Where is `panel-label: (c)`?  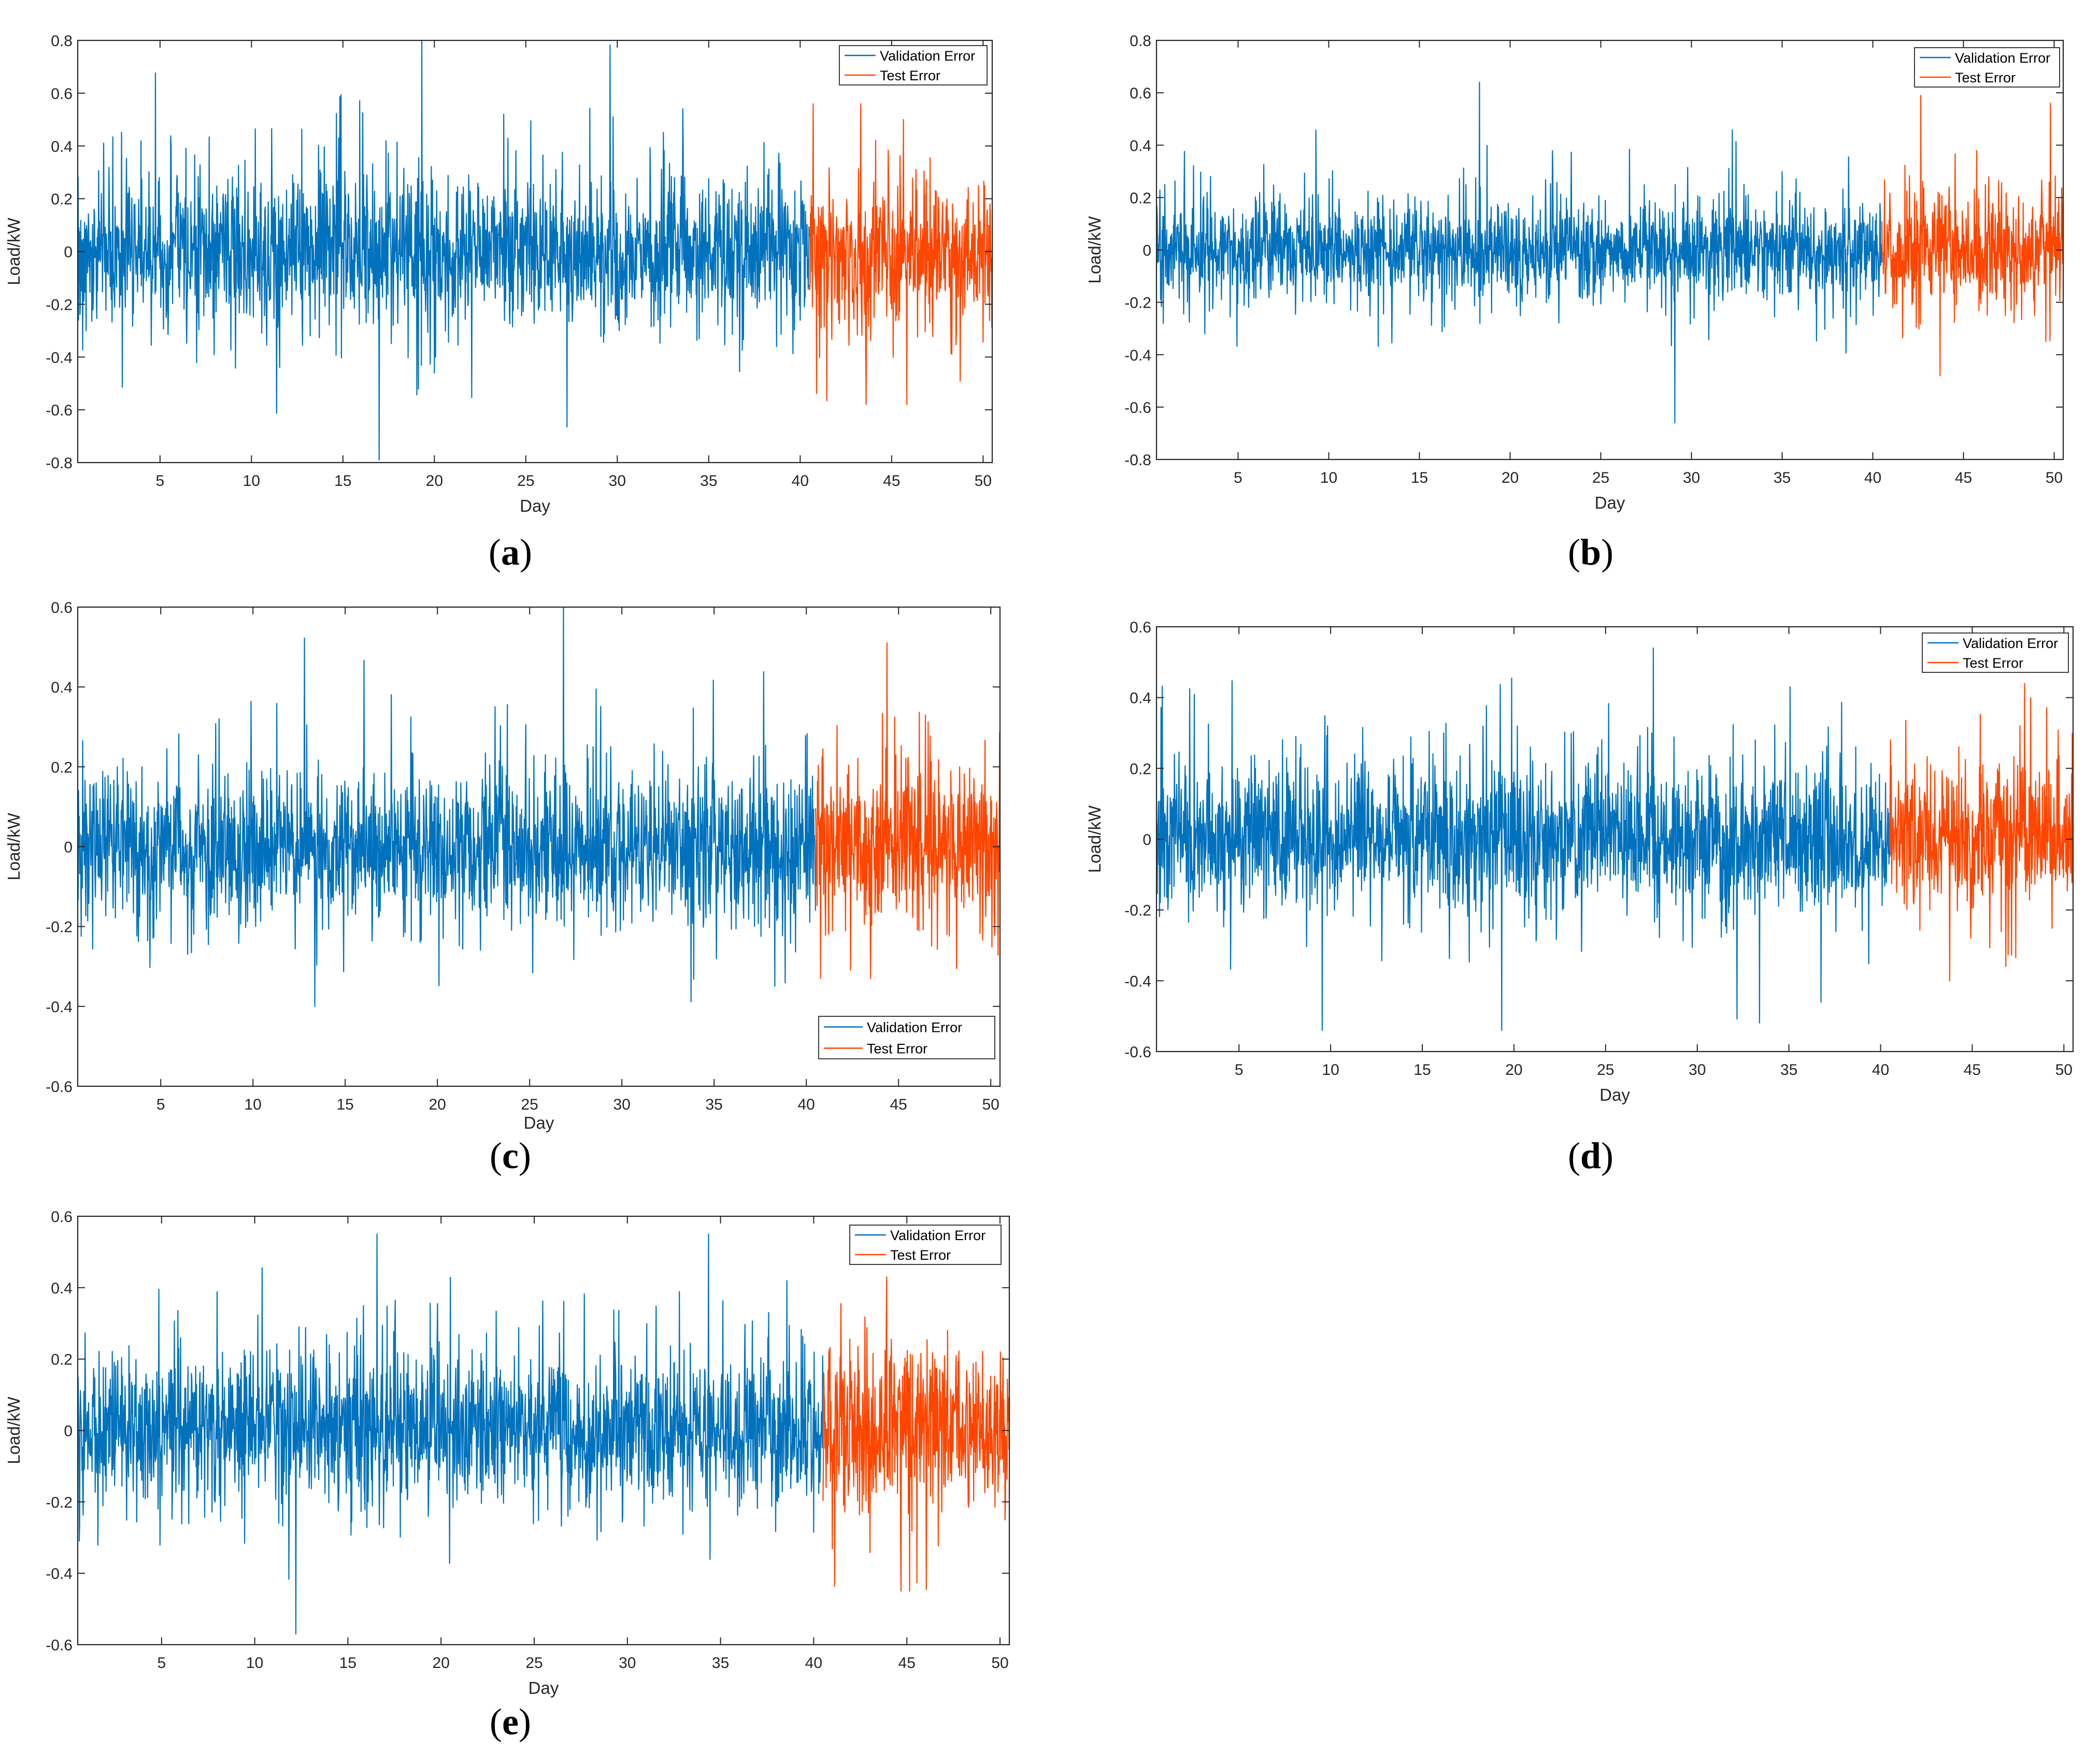 panel-label: (c) is located at coordinates (510, 1155).